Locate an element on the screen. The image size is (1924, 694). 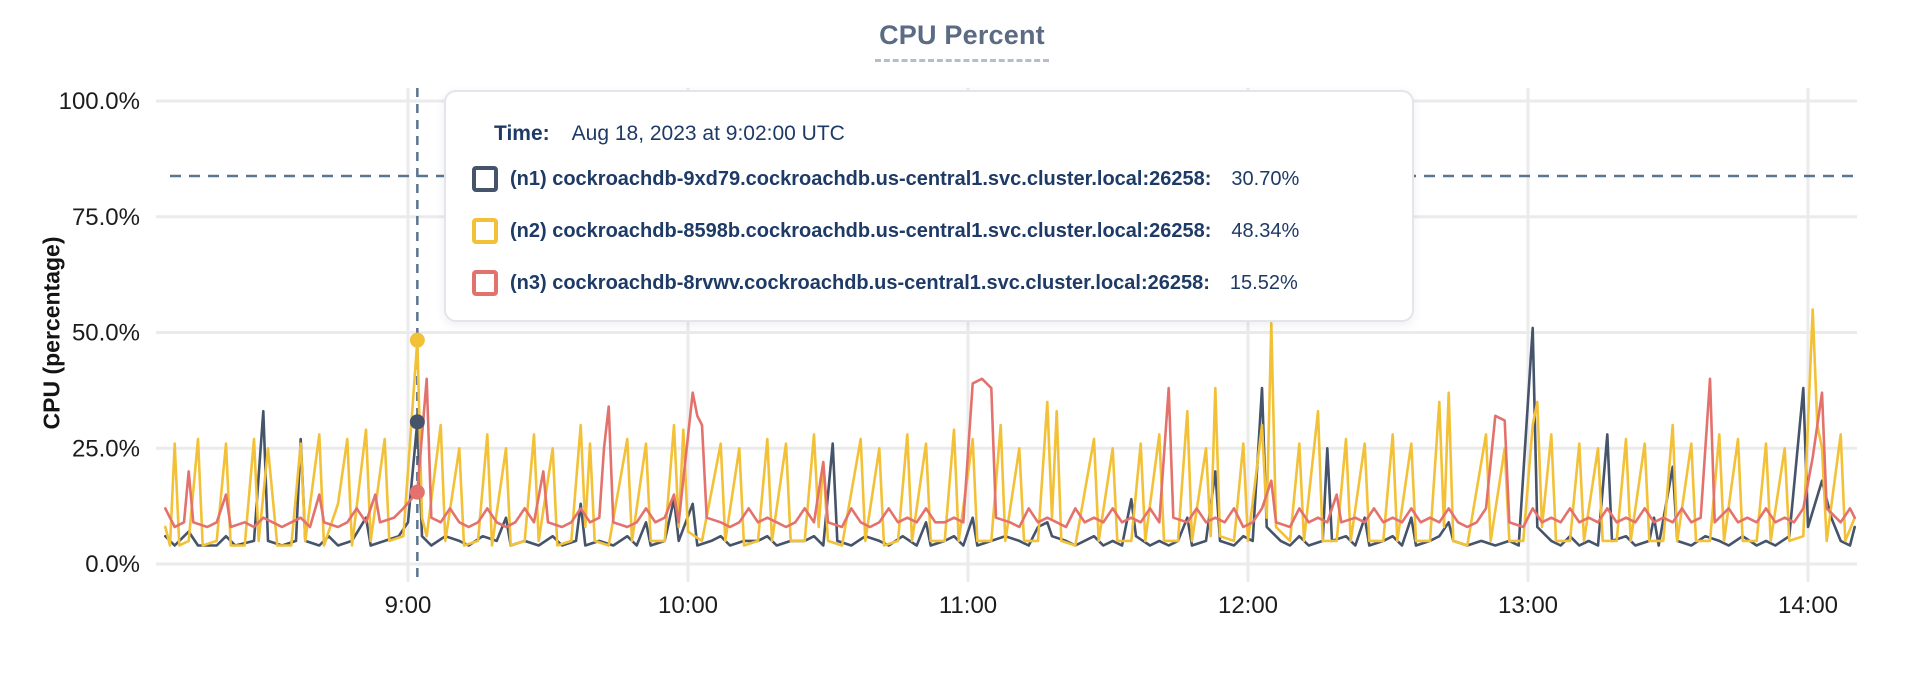
y-tick-label: 0.0% is located at coordinates (112, 564).